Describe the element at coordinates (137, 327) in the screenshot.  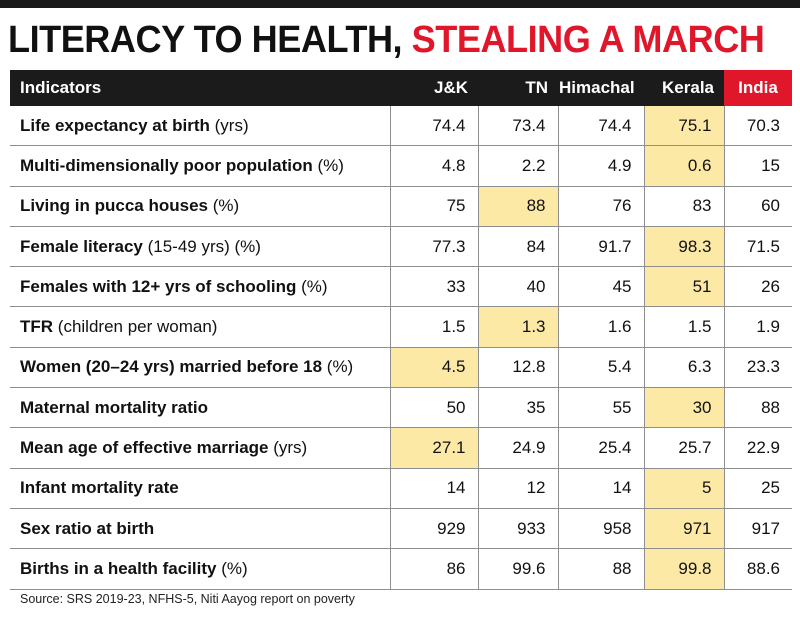
I see `indicator-unit: (children per woman)` at that location.